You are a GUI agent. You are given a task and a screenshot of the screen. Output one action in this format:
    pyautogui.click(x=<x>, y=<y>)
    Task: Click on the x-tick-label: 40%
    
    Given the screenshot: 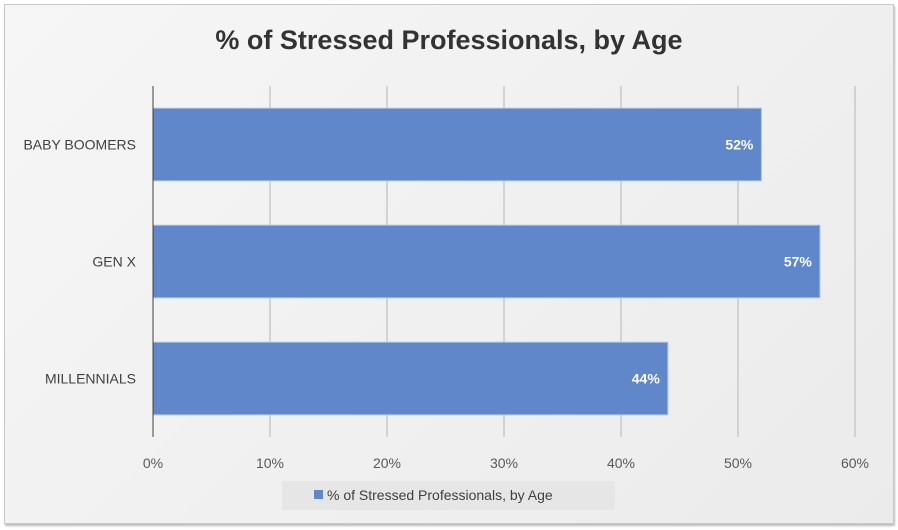 What is the action you would take?
    pyautogui.click(x=621, y=463)
    